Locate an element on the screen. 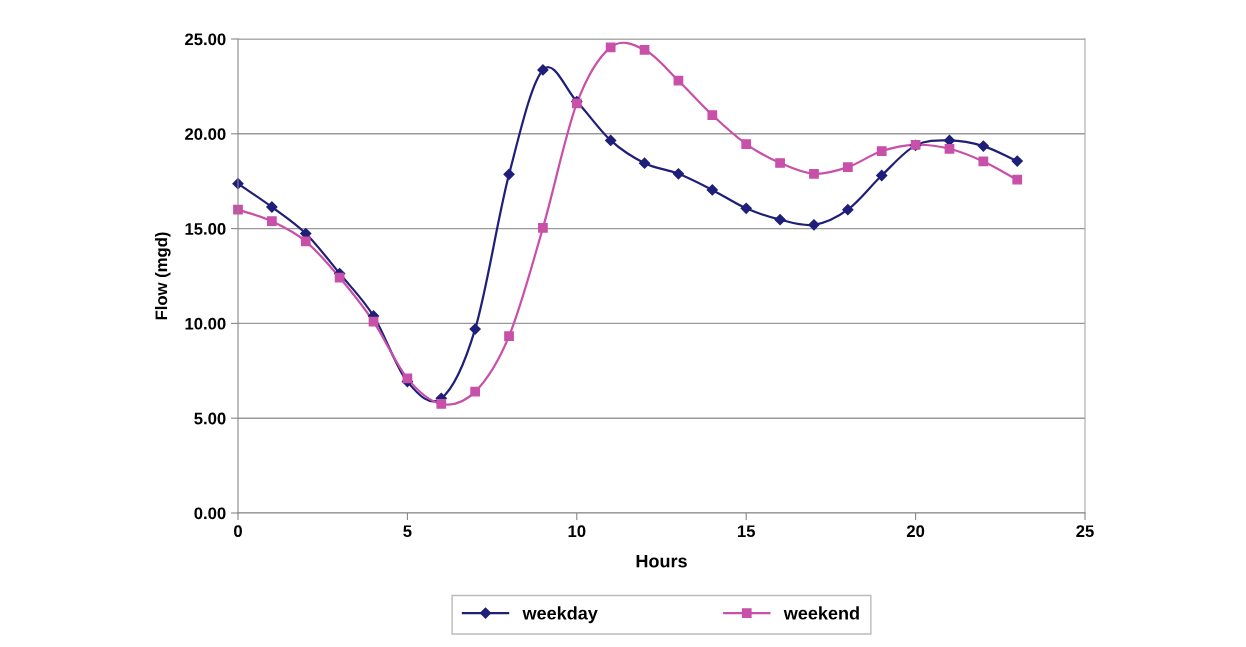 Image resolution: width=1246 pixels, height=647 pixels. y-tick-label: 10.00 is located at coordinates (205, 323).